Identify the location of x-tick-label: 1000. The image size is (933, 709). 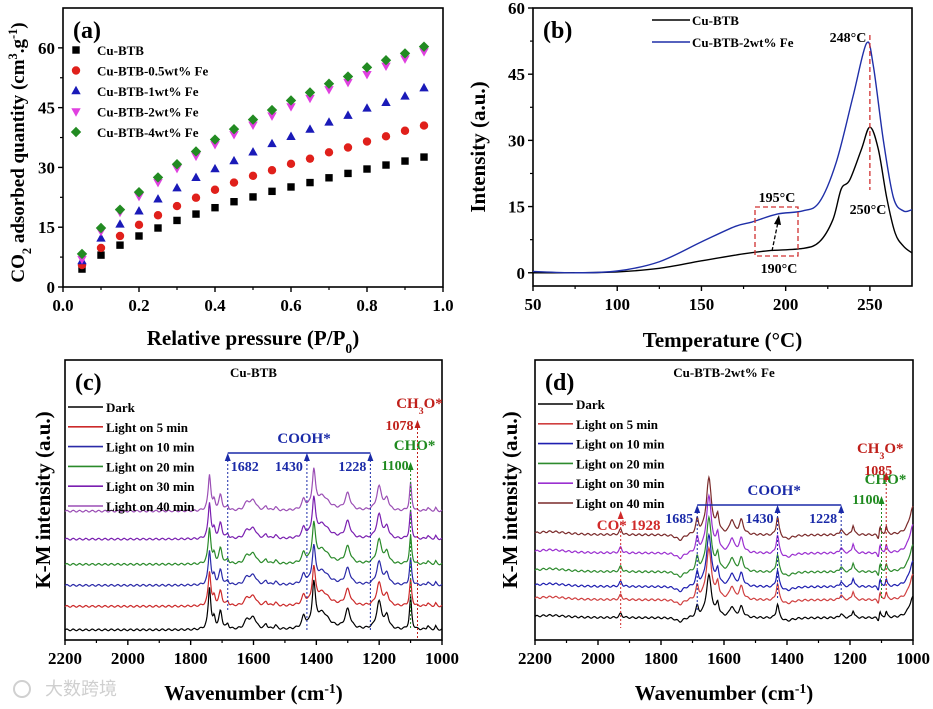
(442, 658).